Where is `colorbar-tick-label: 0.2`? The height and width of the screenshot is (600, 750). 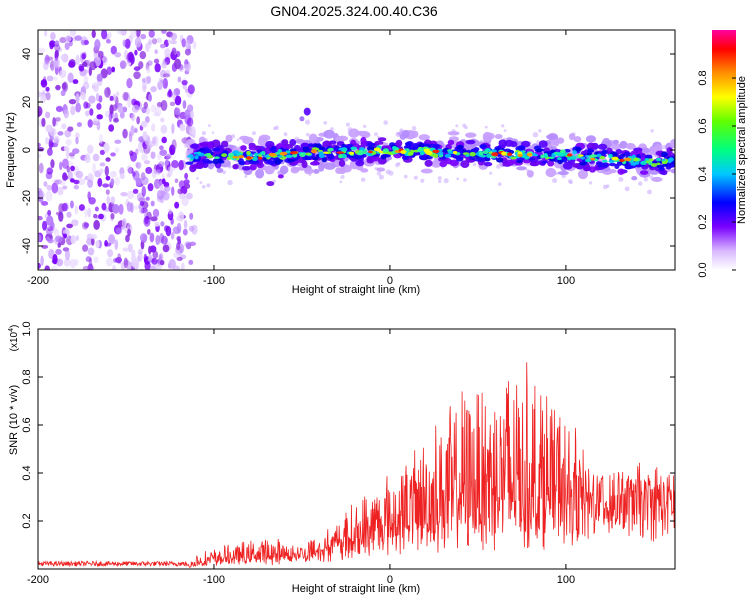 colorbar-tick-label: 0.2 is located at coordinates (703, 221).